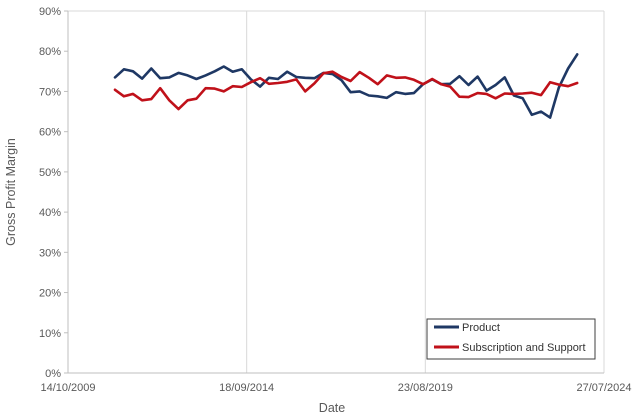  What do you see at coordinates (246, 388) in the screenshot?
I see `x-tick-label: 18/09/2014` at bounding box center [246, 388].